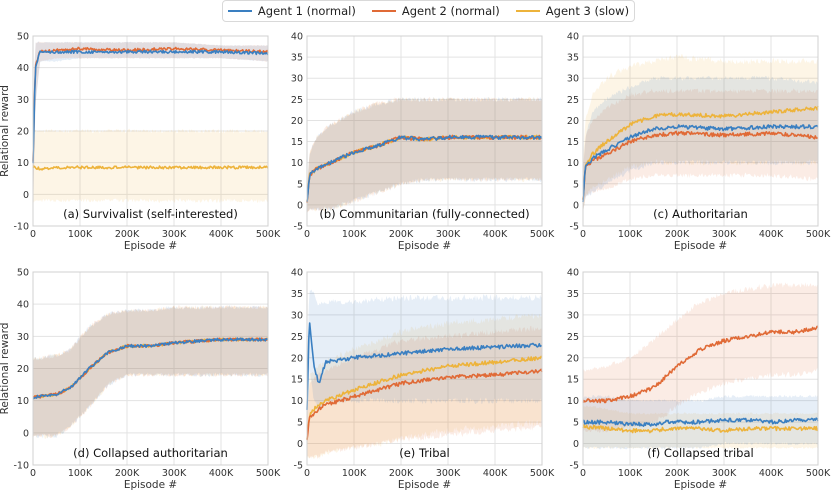 Image resolution: width=831 pixels, height=492 pixels. What do you see at coordinates (450, 11) in the screenshot?
I see `legend-label: Agent 2 (normal)` at bounding box center [450, 11].